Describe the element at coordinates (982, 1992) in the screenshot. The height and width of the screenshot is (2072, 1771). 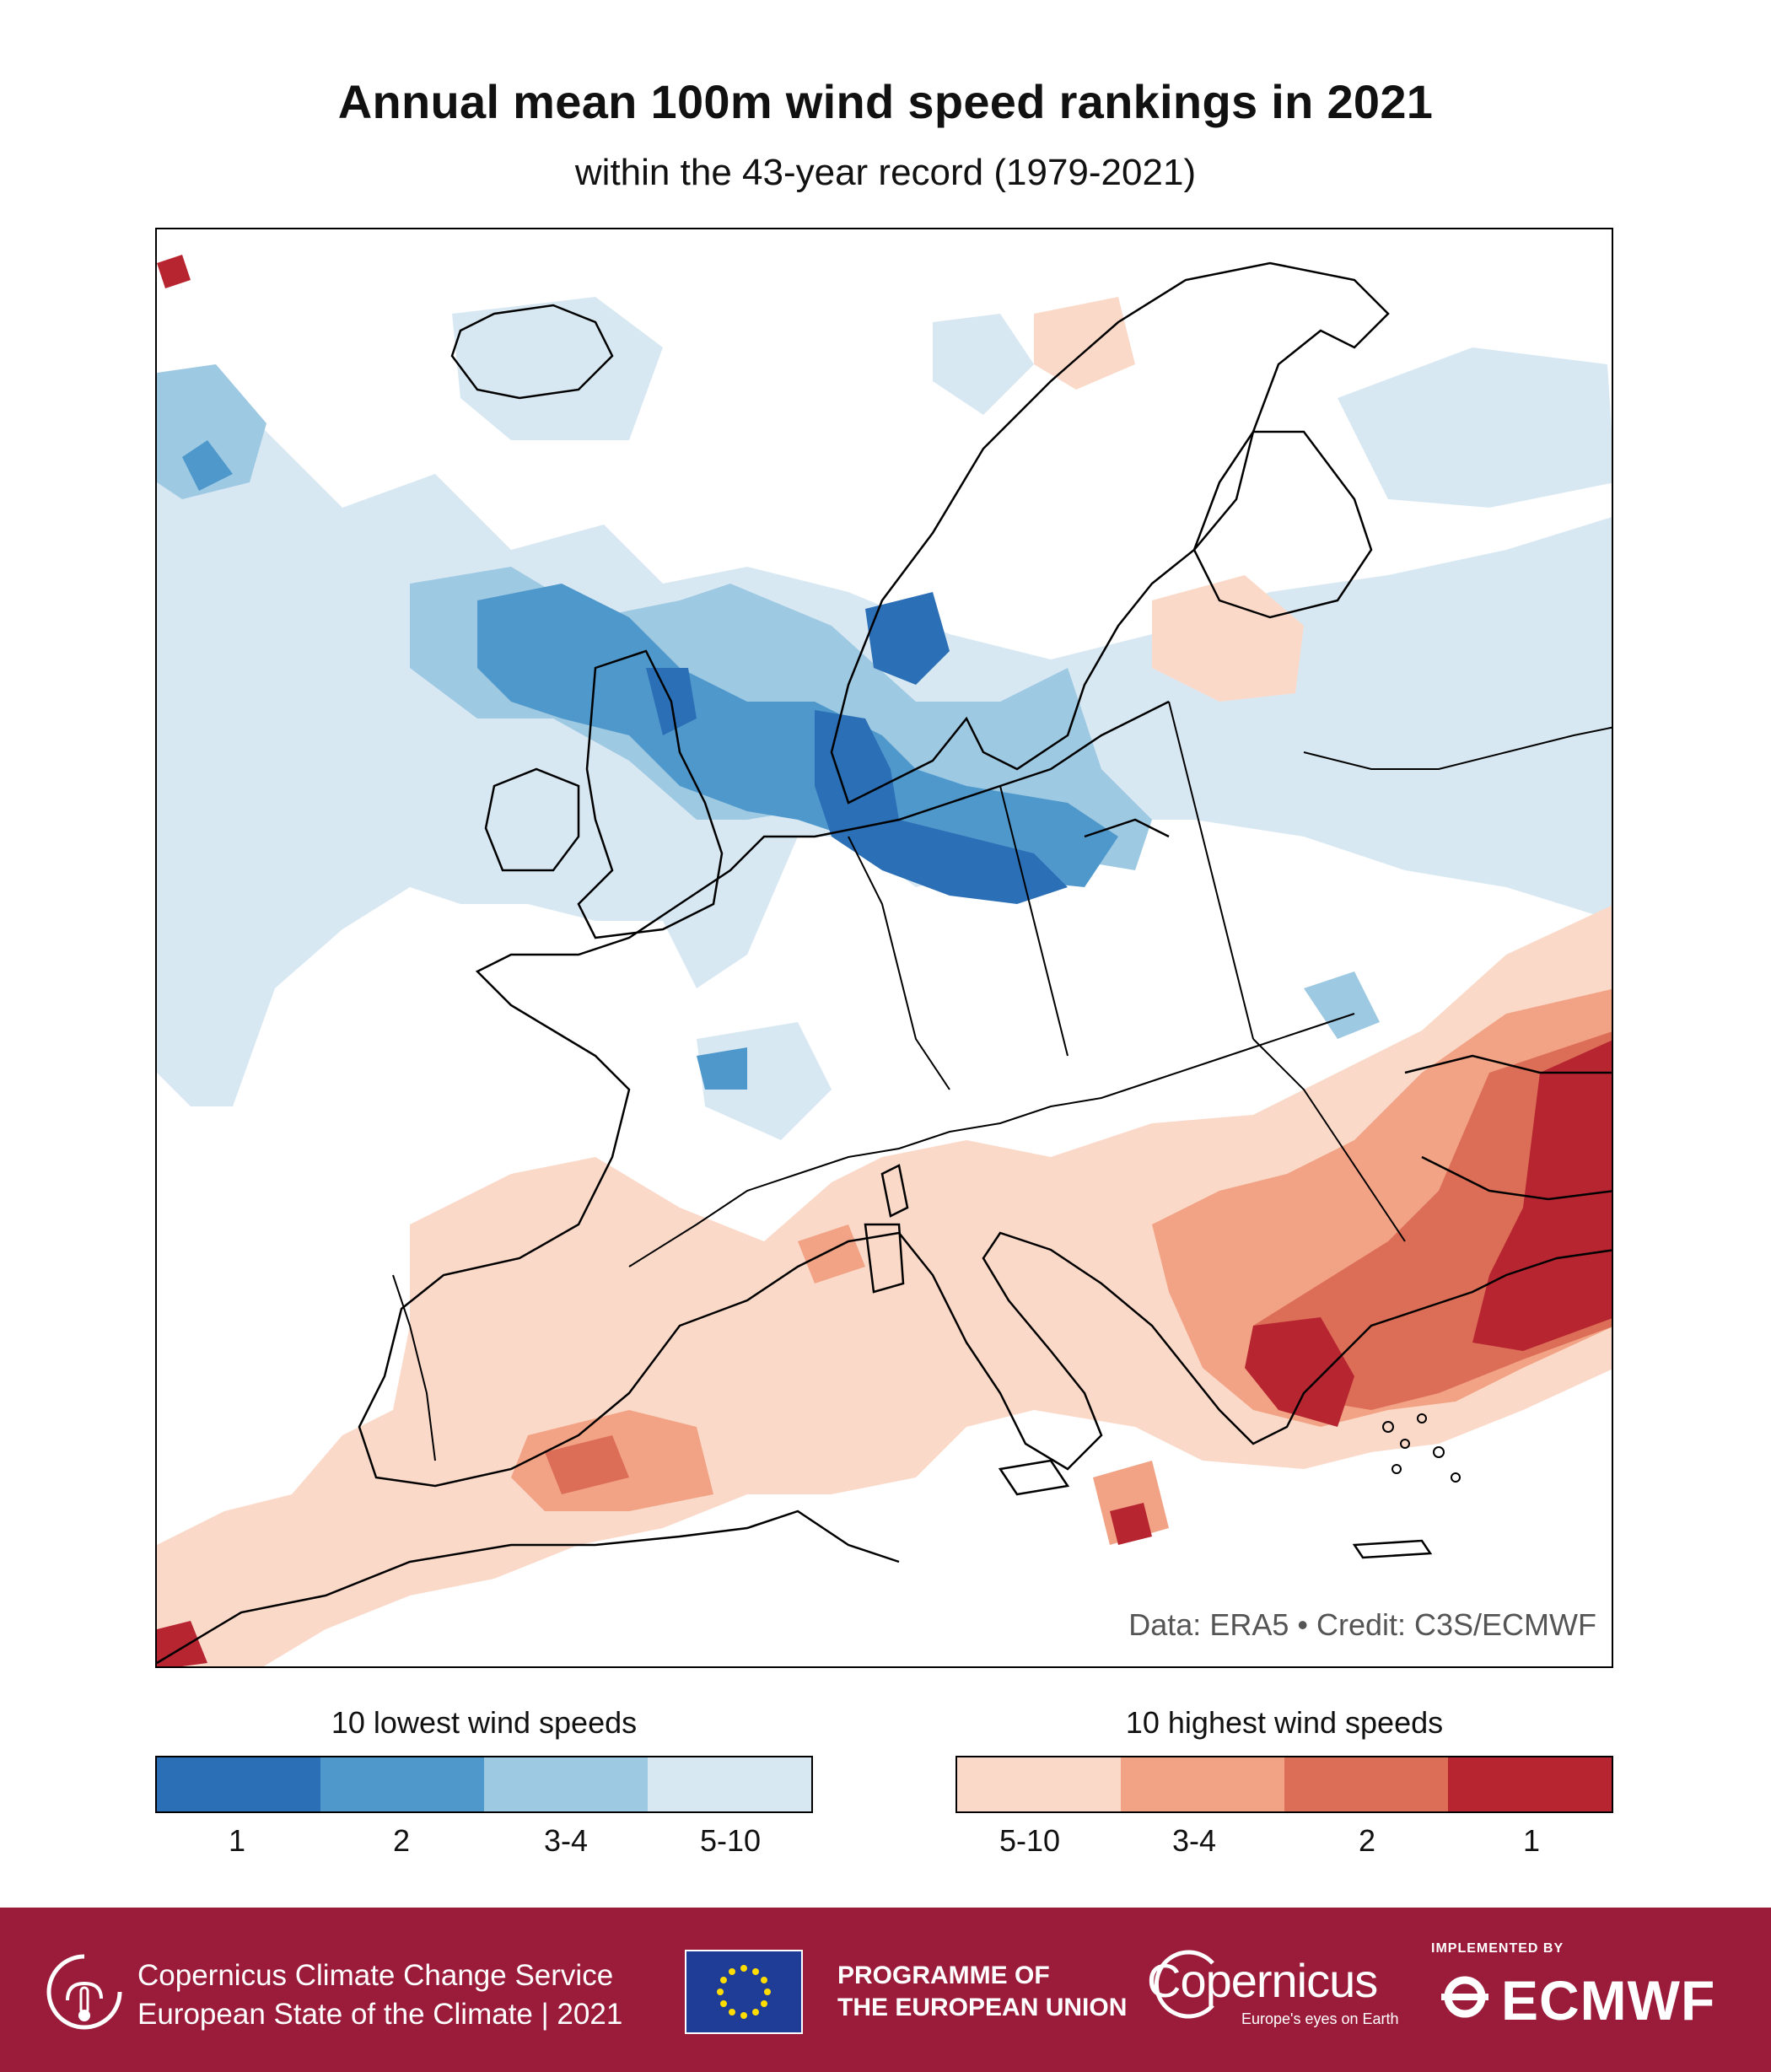
I see `programme-text: PROGRAMME OF THE EUROPEAN UNION` at that location.